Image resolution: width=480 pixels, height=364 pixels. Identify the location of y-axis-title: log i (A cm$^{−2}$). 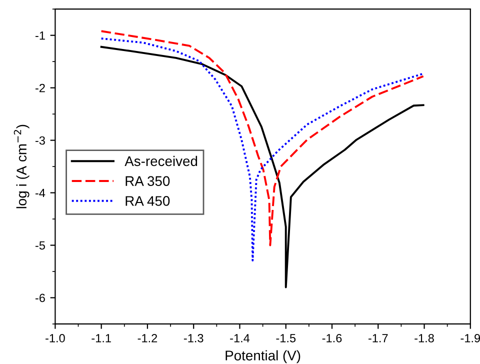
(22, 166).